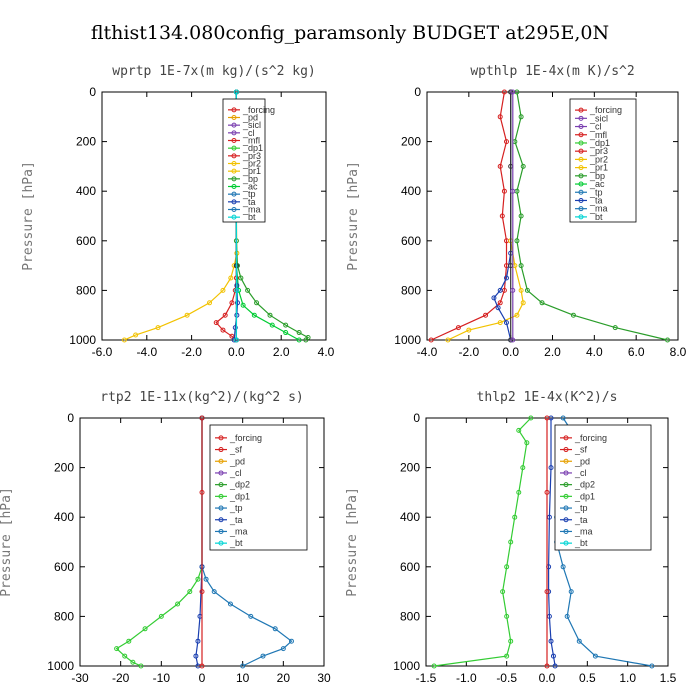 Image resolution: width=700 pixels, height=700 pixels. What do you see at coordinates (594, 352) in the screenshot?
I see `x-tick-label: 4.0` at bounding box center [594, 352].